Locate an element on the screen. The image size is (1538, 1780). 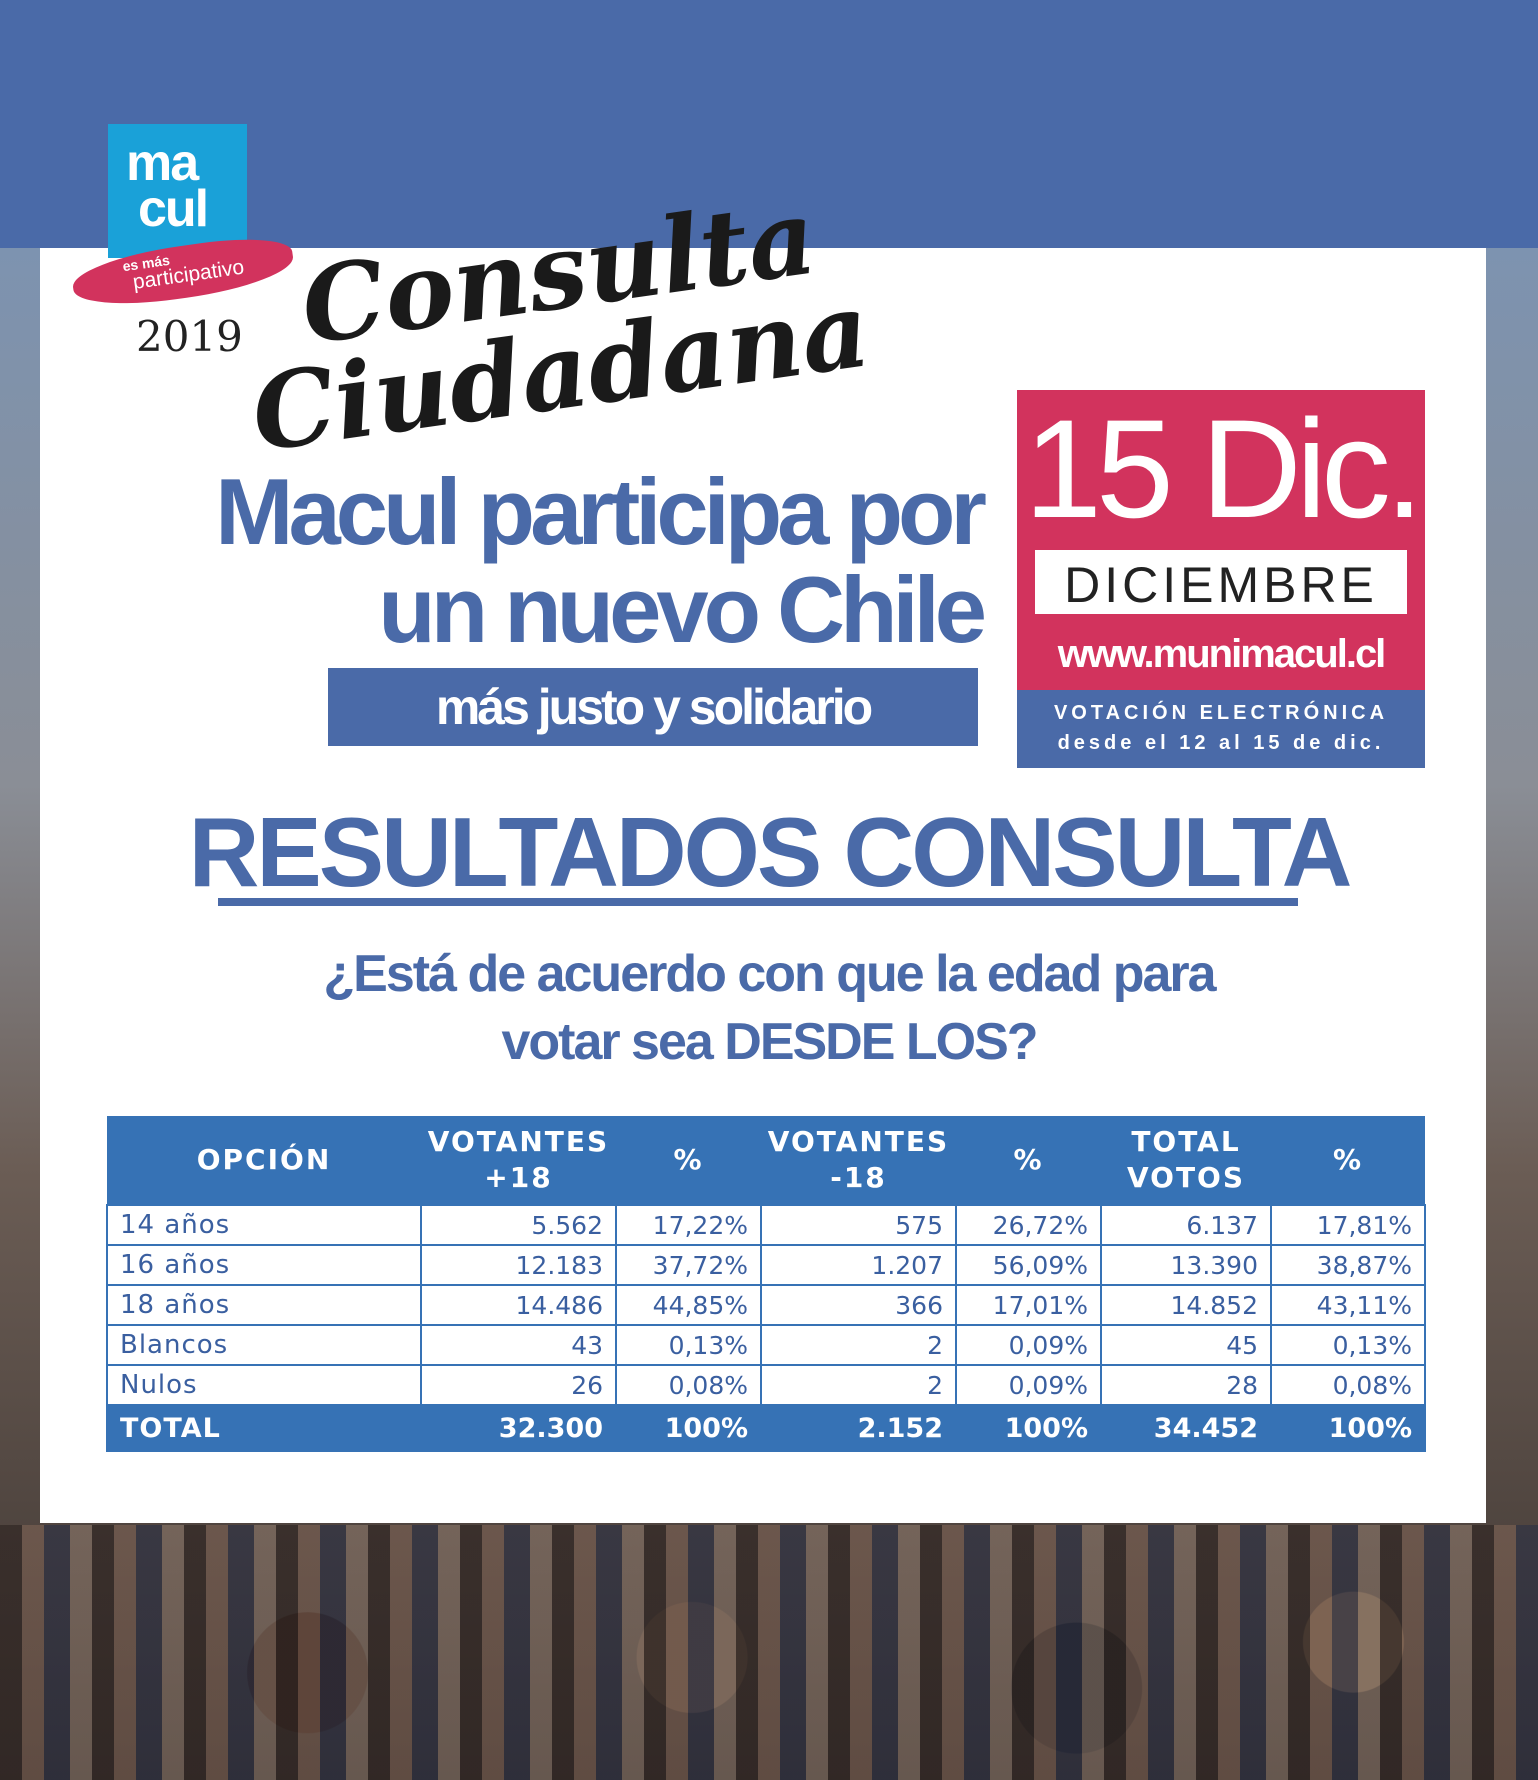
row-percent-total: 0,13% is located at coordinates (1348, 1345).